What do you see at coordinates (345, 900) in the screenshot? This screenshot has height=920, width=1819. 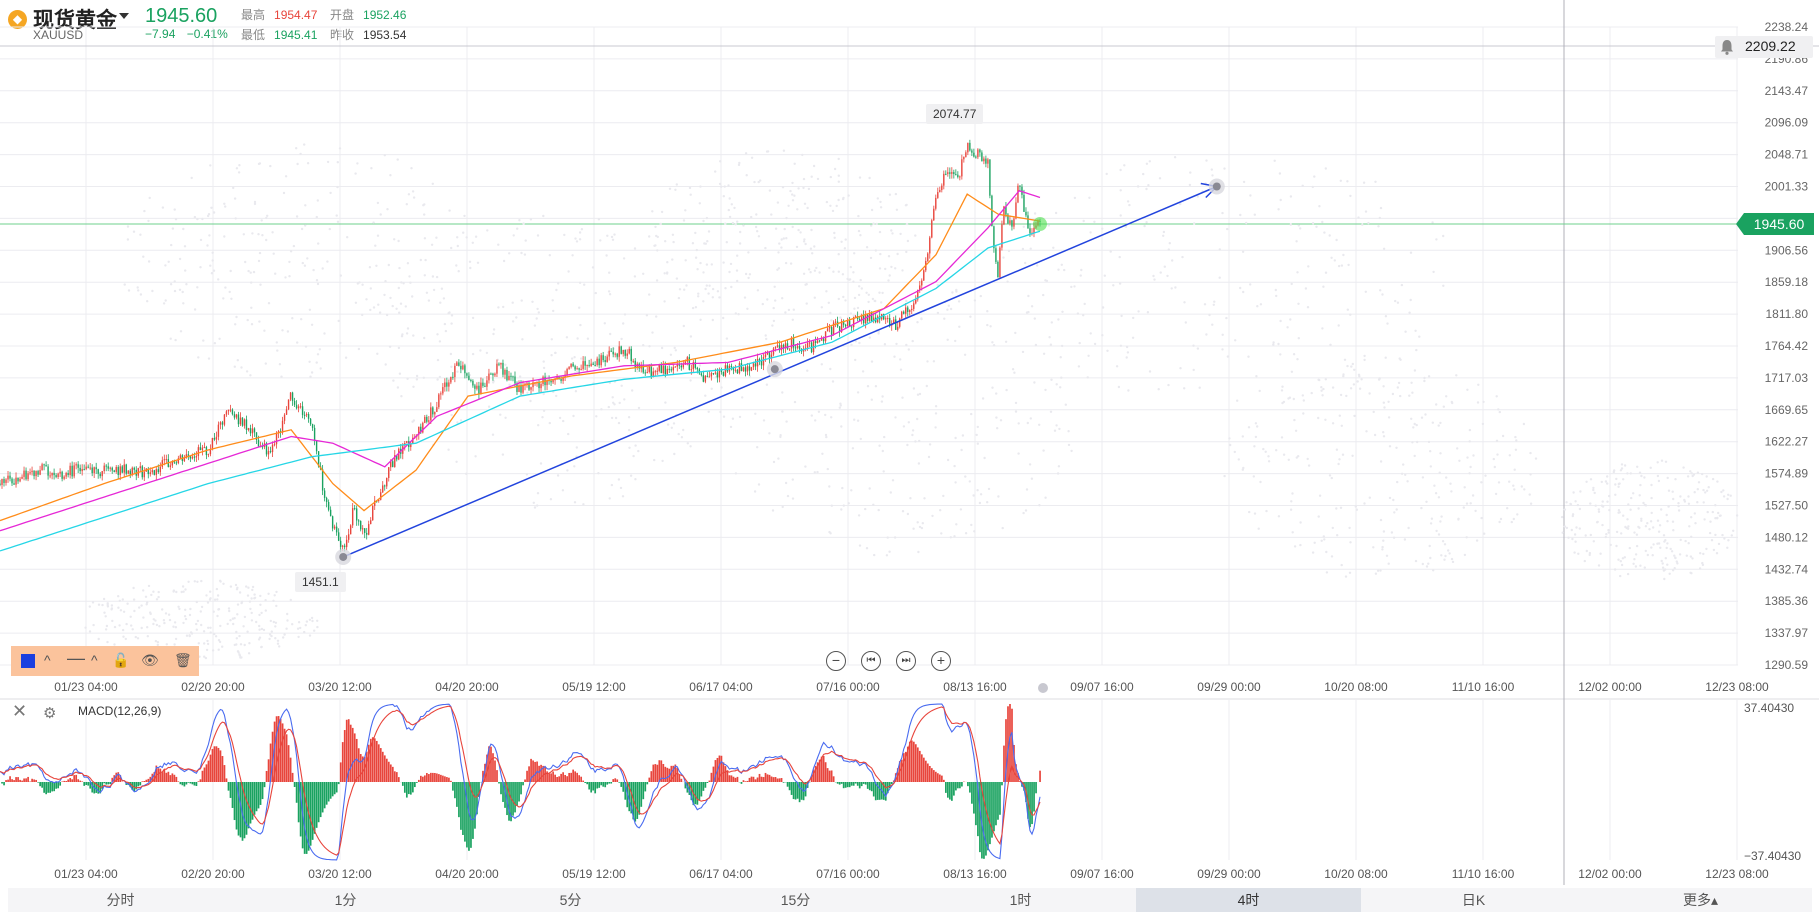 I see `tab-1min: 1分` at bounding box center [345, 900].